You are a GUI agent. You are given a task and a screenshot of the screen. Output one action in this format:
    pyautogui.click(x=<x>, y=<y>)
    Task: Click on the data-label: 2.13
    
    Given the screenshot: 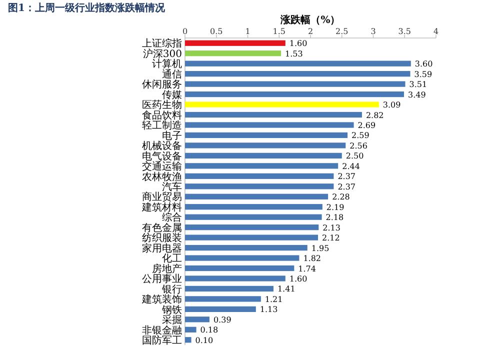 What is the action you would take?
    pyautogui.click(x=331, y=227)
    